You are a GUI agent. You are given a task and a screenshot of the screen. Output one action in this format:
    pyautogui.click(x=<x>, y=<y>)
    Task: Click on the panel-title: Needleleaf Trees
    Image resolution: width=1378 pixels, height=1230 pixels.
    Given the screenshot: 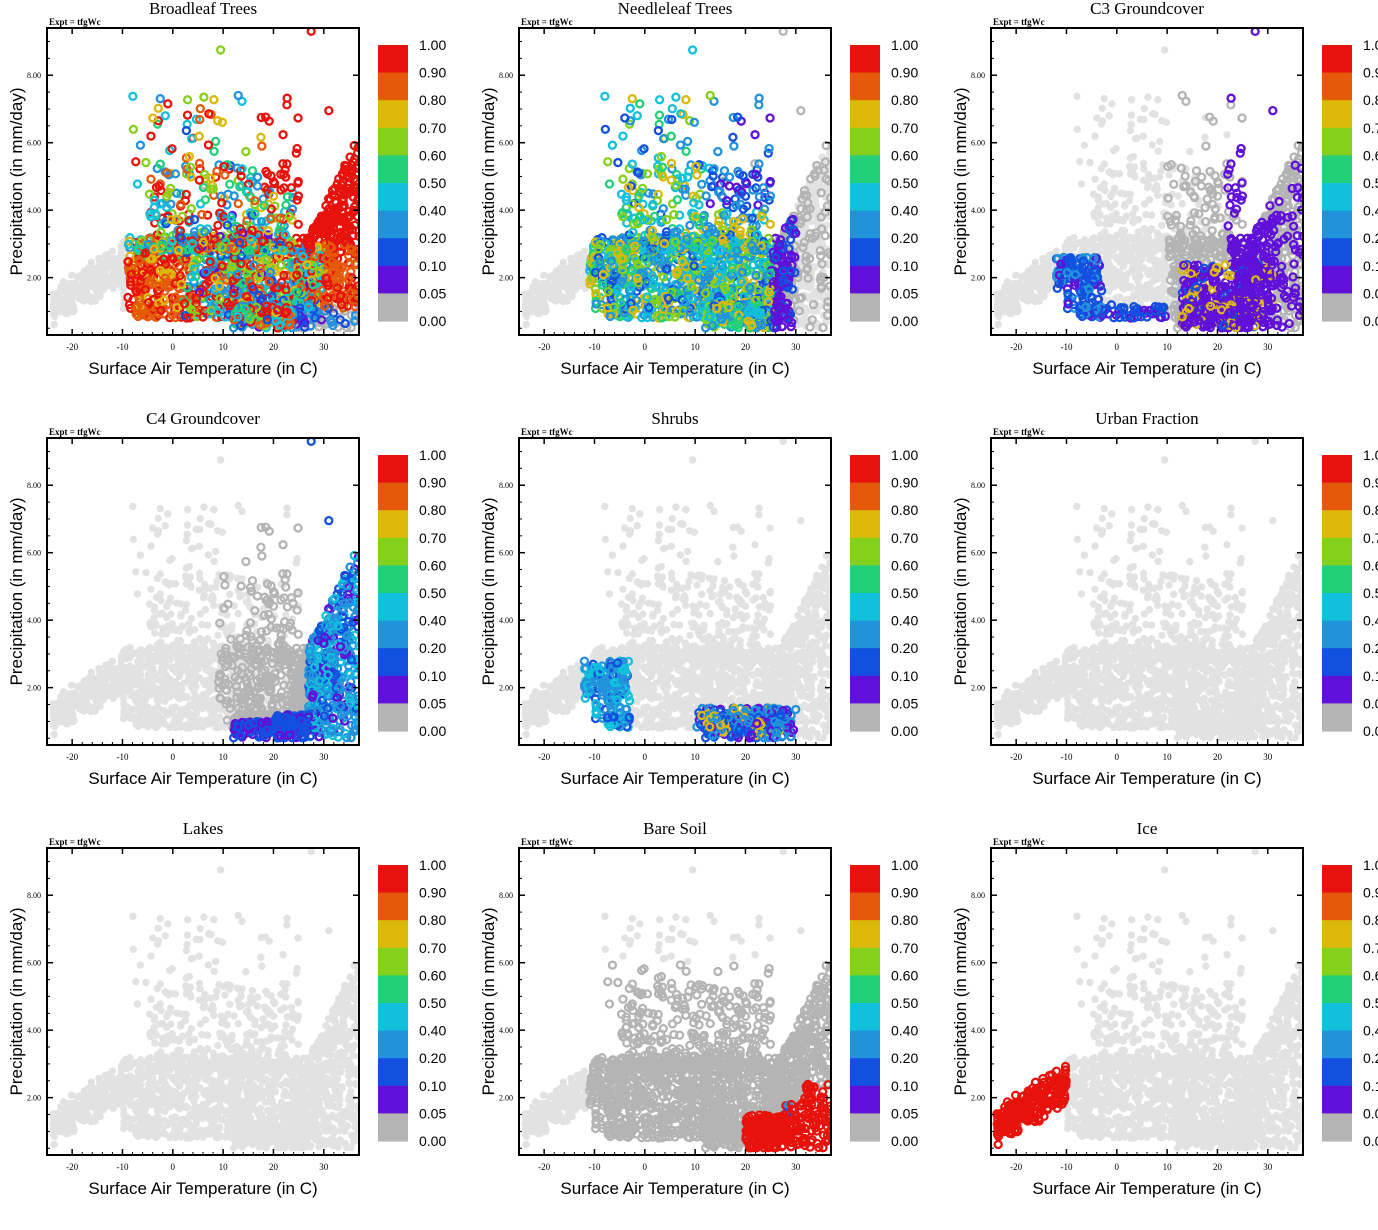 What is the action you would take?
    pyautogui.click(x=675, y=9)
    